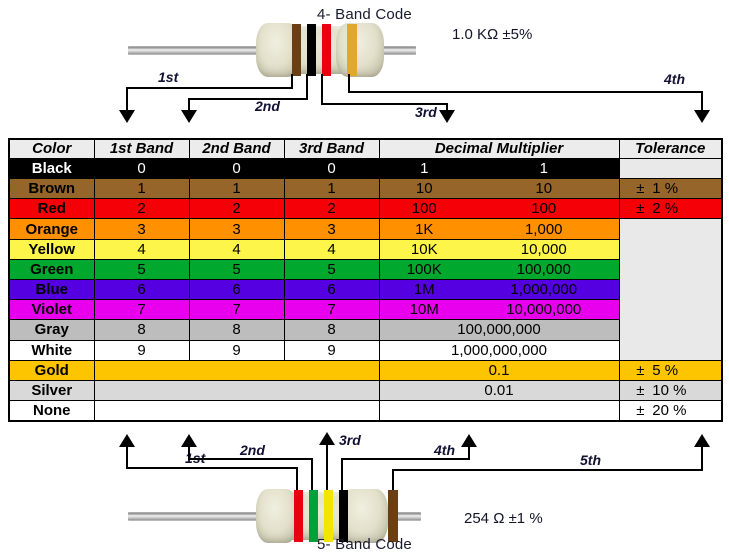 Image resolution: width=729 pixels, height=559 pixels. What do you see at coordinates (444, 450) in the screenshot?
I see `b-pointer-4th-label: 4th` at bounding box center [444, 450].